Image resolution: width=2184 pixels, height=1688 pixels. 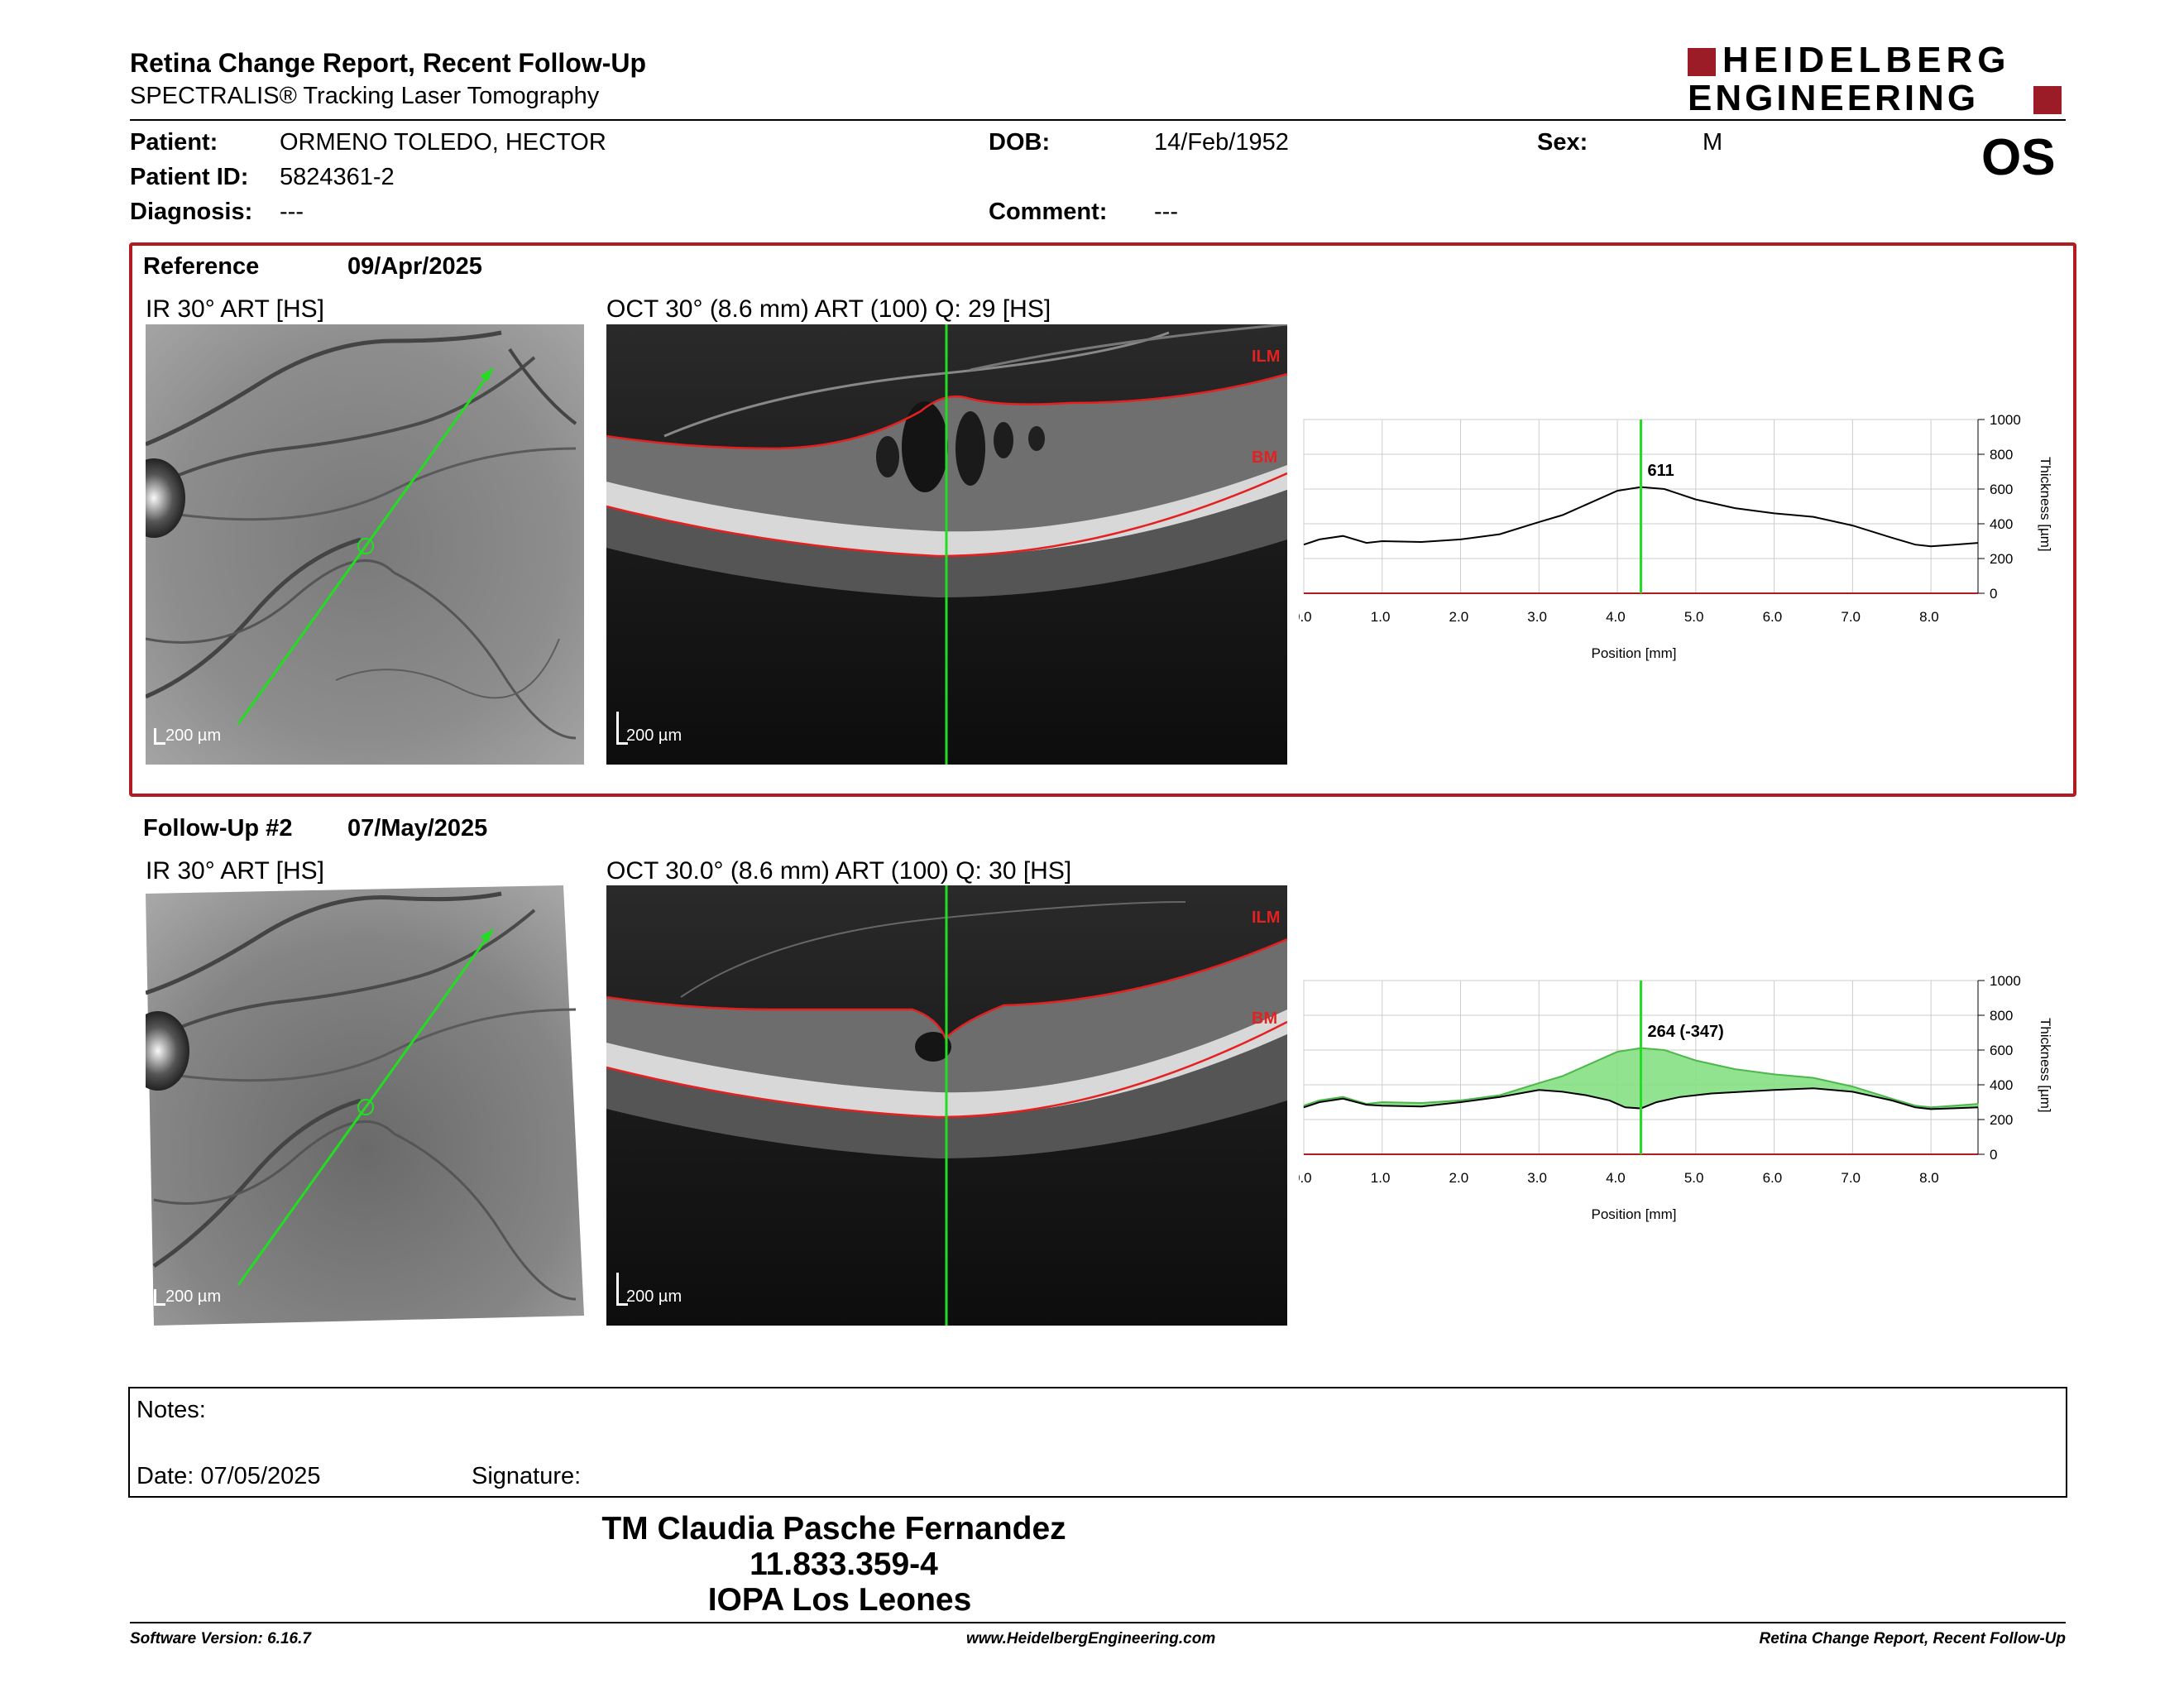 What do you see at coordinates (654, 736) in the screenshot?
I see `reference-oct-scale: 200 µm` at bounding box center [654, 736].